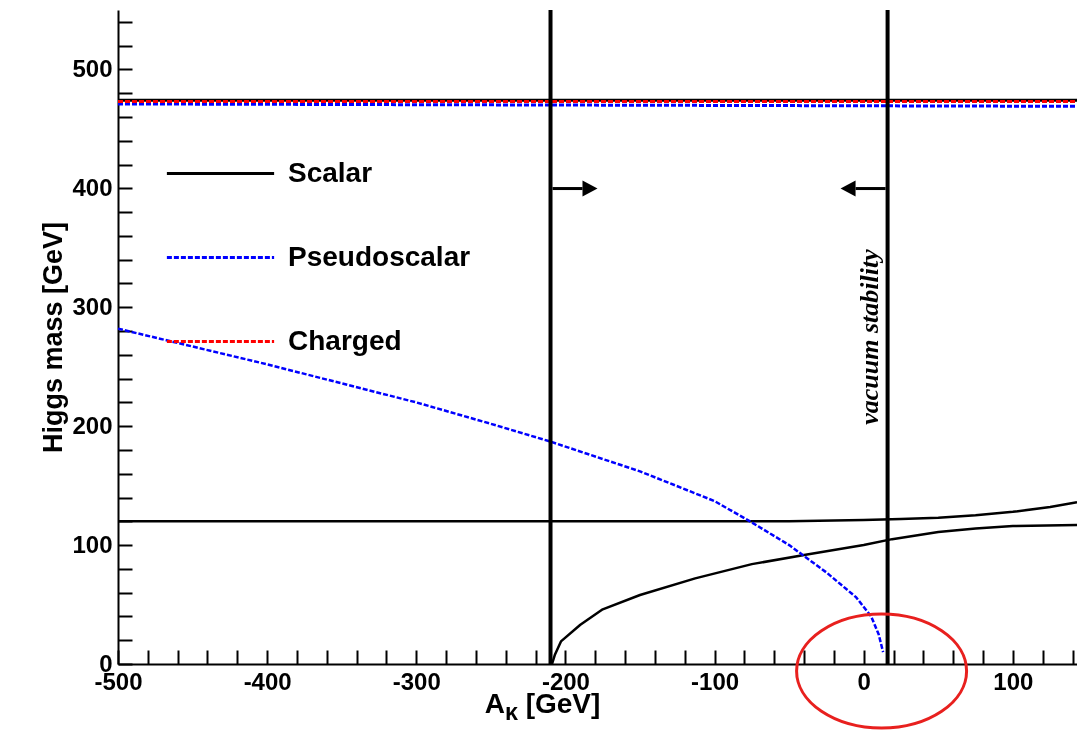 Image resolution: width=1077 pixels, height=734 pixels. What do you see at coordinates (267, 681) in the screenshot?
I see `x-tick-label: -400` at bounding box center [267, 681].